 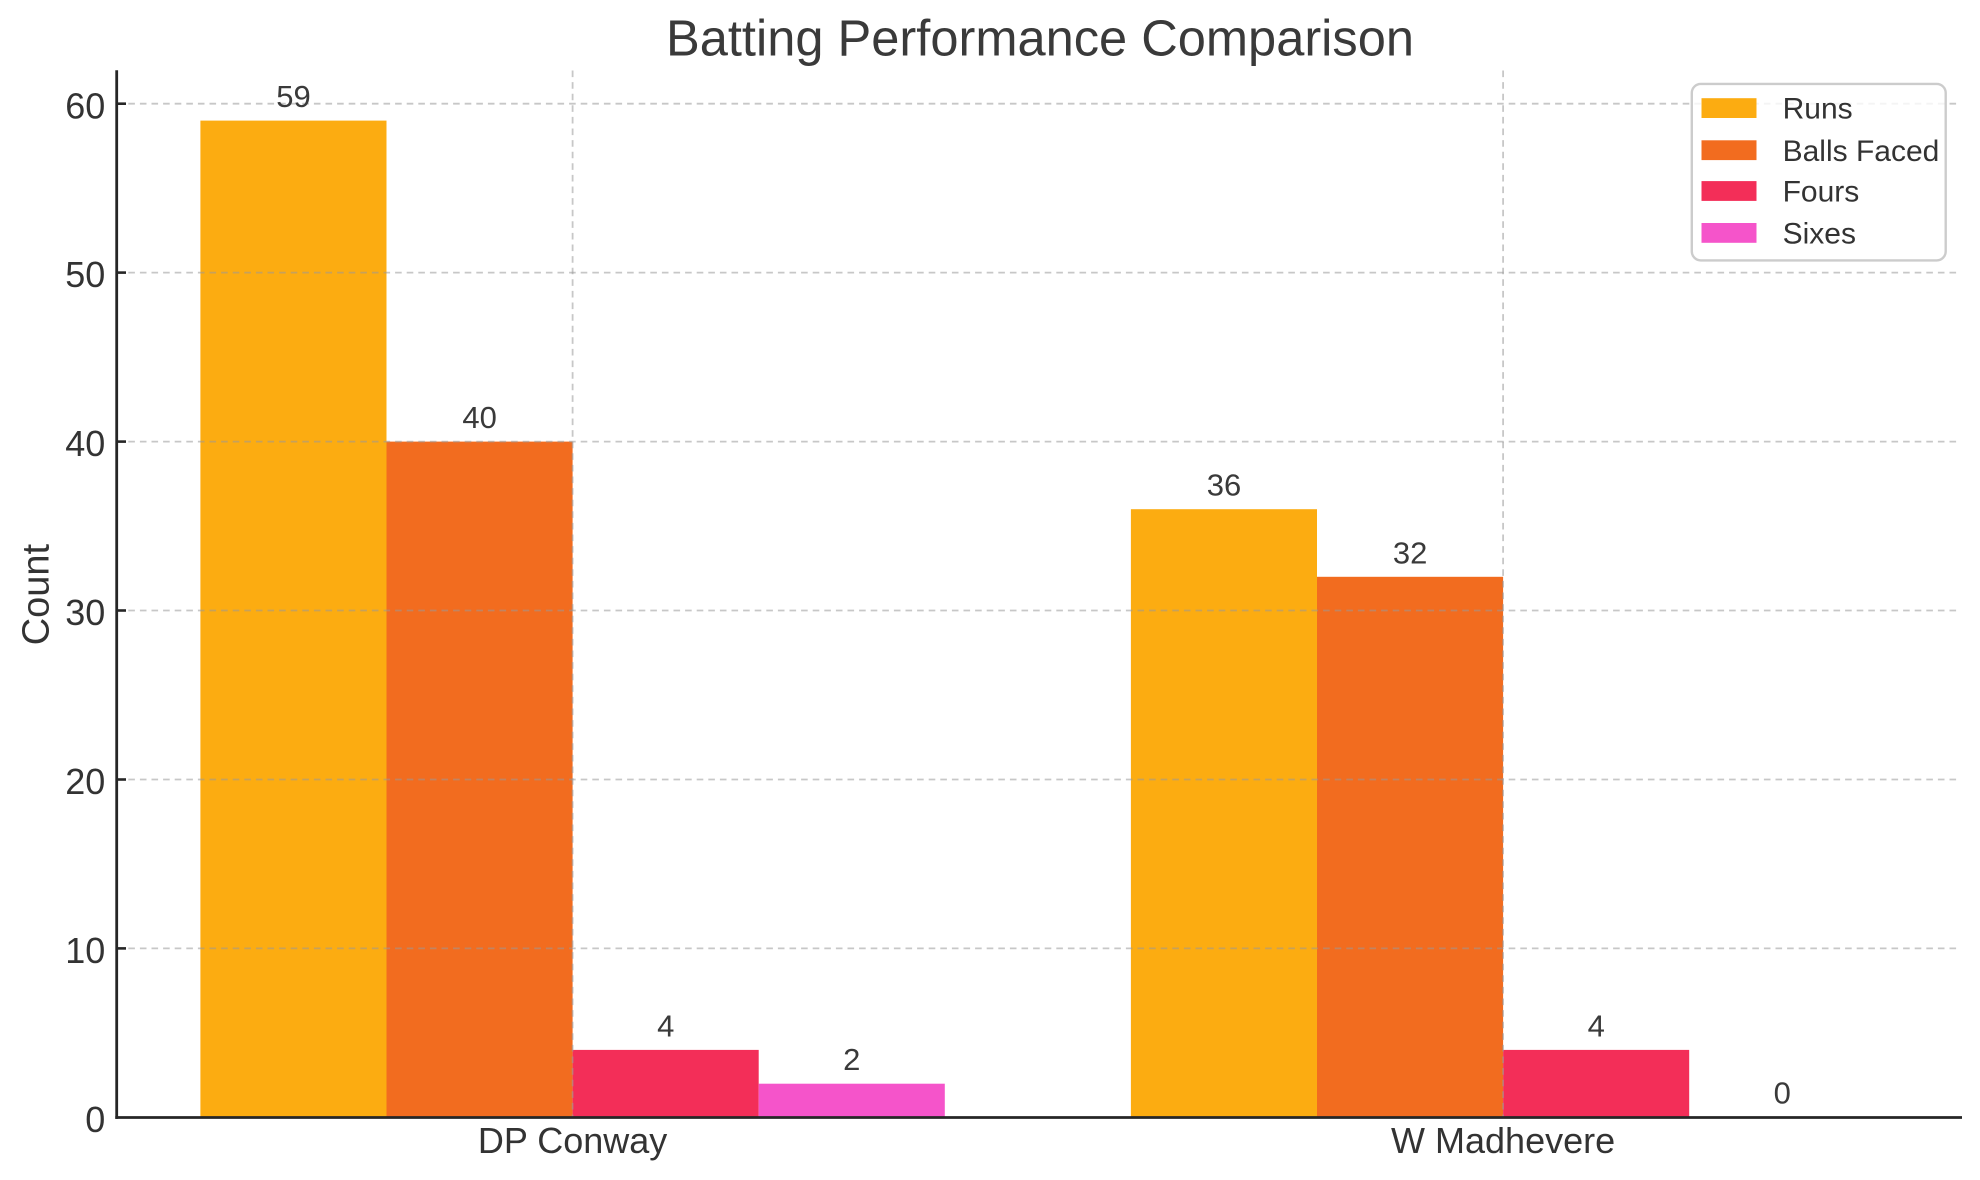 What do you see at coordinates (1040, 38) in the screenshot?
I see `svg-text: Batting Performance Comparison` at bounding box center [1040, 38].